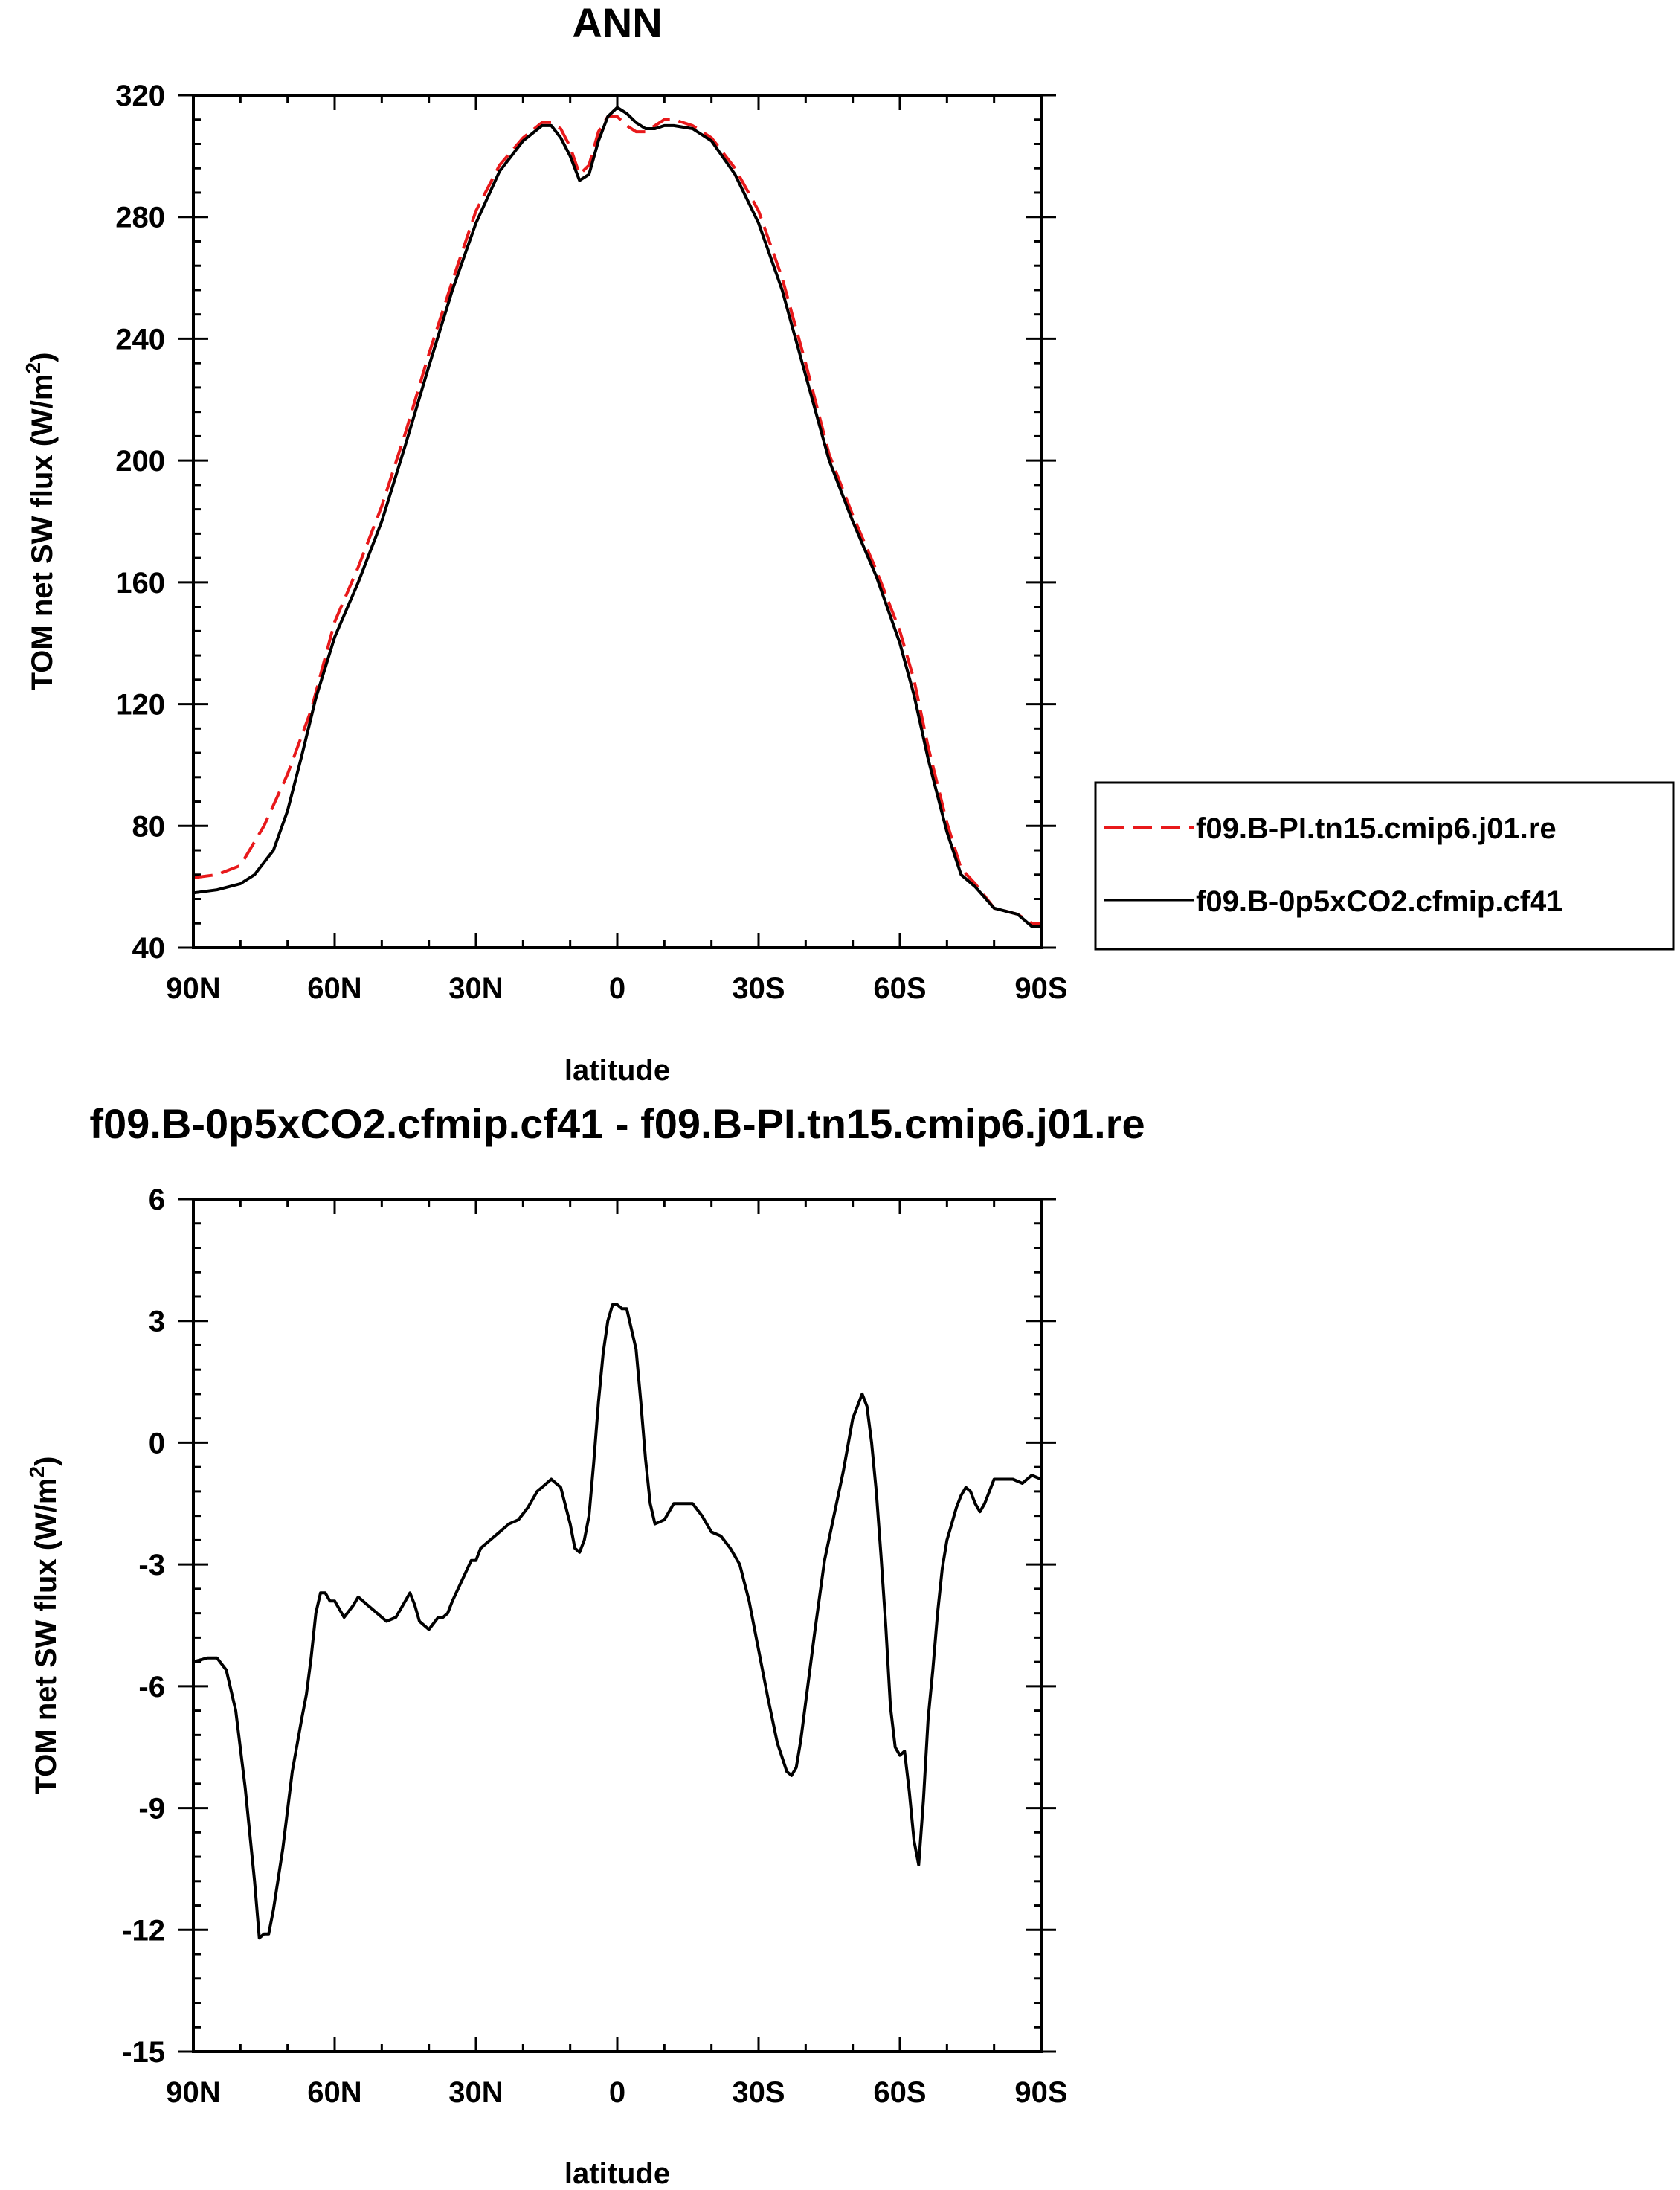 Image resolution: width=1680 pixels, height=2190 pixels. I want to click on y-tick-label: -12, so click(143, 1930).